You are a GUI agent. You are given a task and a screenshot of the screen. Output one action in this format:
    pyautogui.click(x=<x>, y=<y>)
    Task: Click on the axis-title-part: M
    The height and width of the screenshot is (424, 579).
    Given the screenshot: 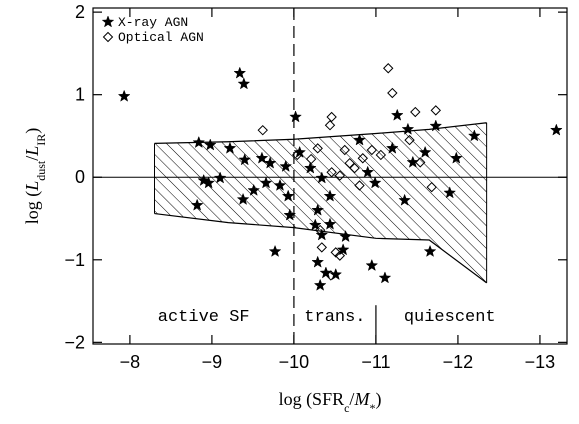 What is the action you would take?
    pyautogui.click(x=361, y=399)
    